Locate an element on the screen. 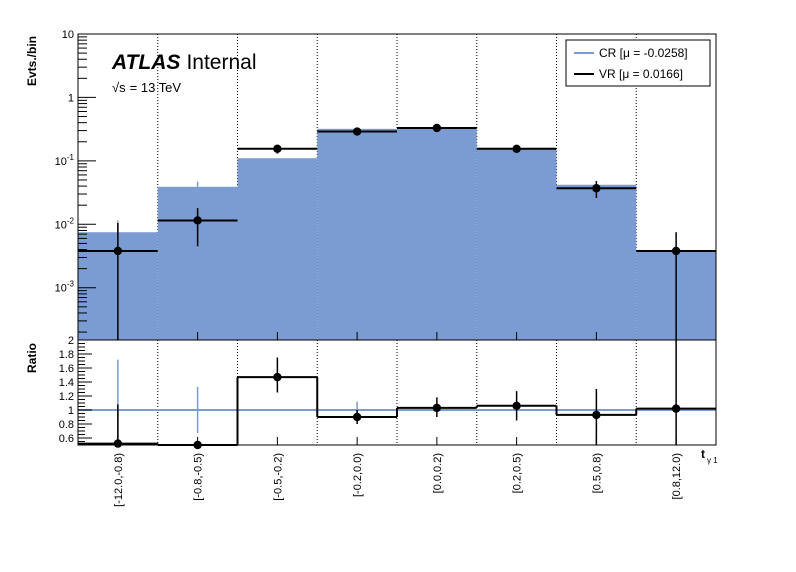 The width and height of the screenshot is (796, 572). main-y-tick-label: 10⁻³ is located at coordinates (65, 287).